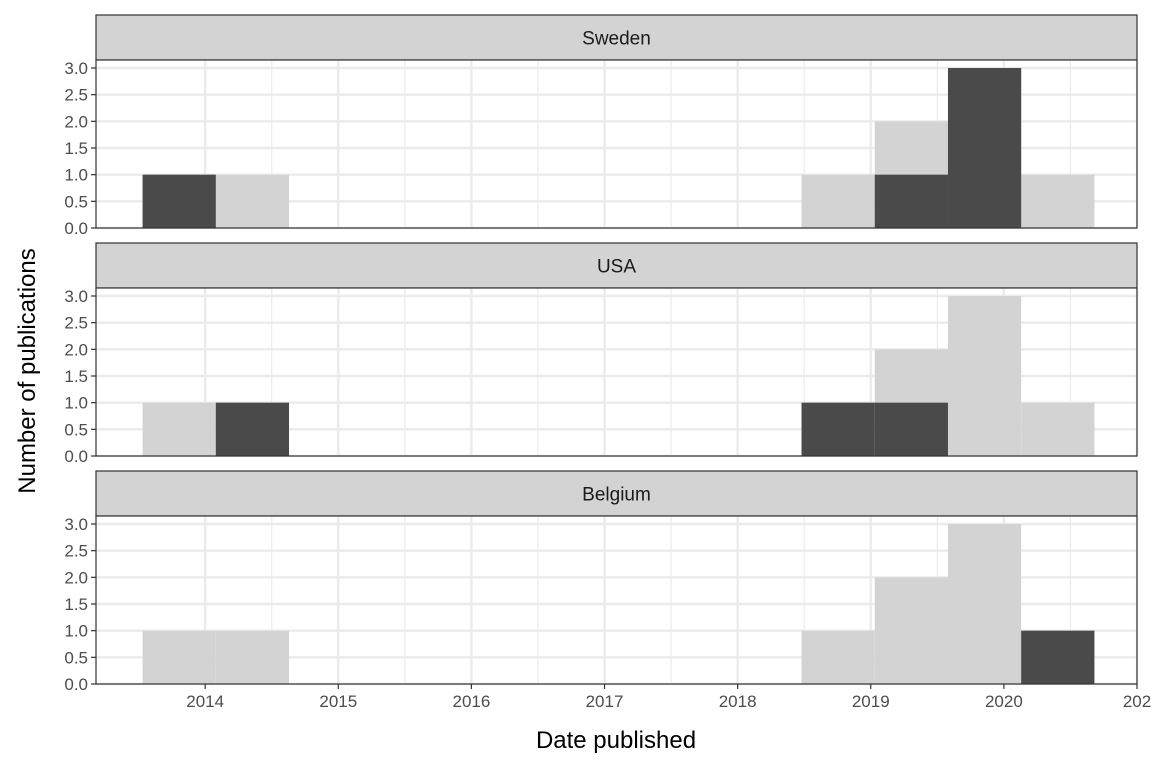 This screenshot has width=1152, height=768. I want to click on x-tick-label: 2017, so click(605, 701).